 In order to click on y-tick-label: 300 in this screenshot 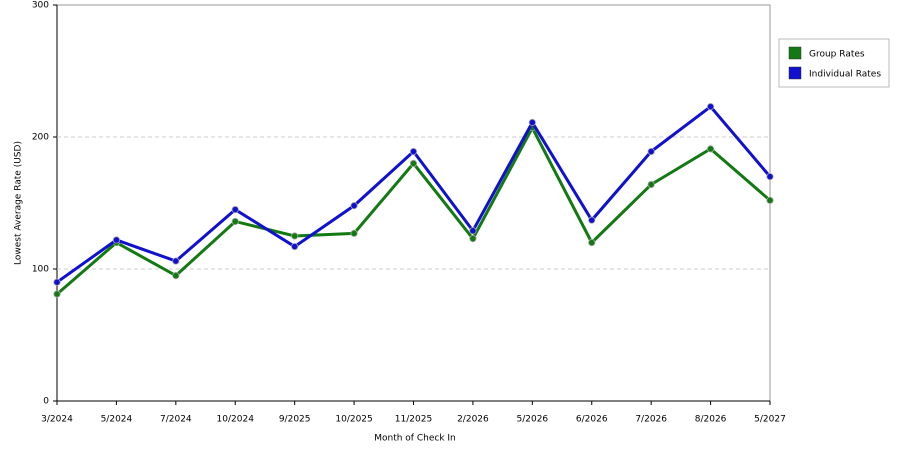, I will do `click(40, 6)`.